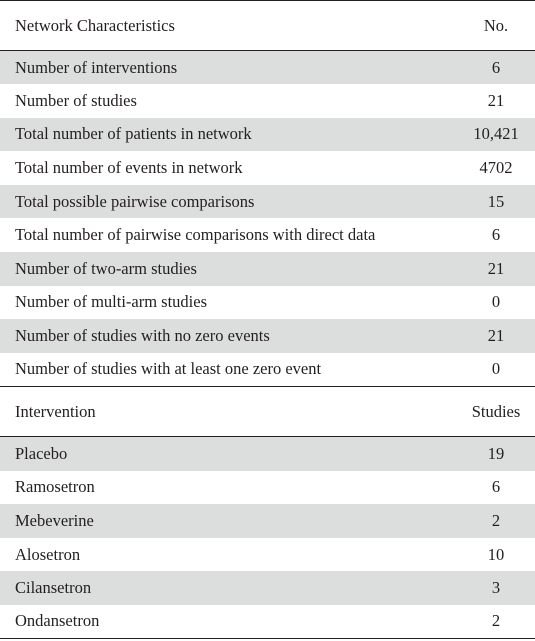  What do you see at coordinates (500, 453) in the screenshot?
I see `row-value: 19` at bounding box center [500, 453].